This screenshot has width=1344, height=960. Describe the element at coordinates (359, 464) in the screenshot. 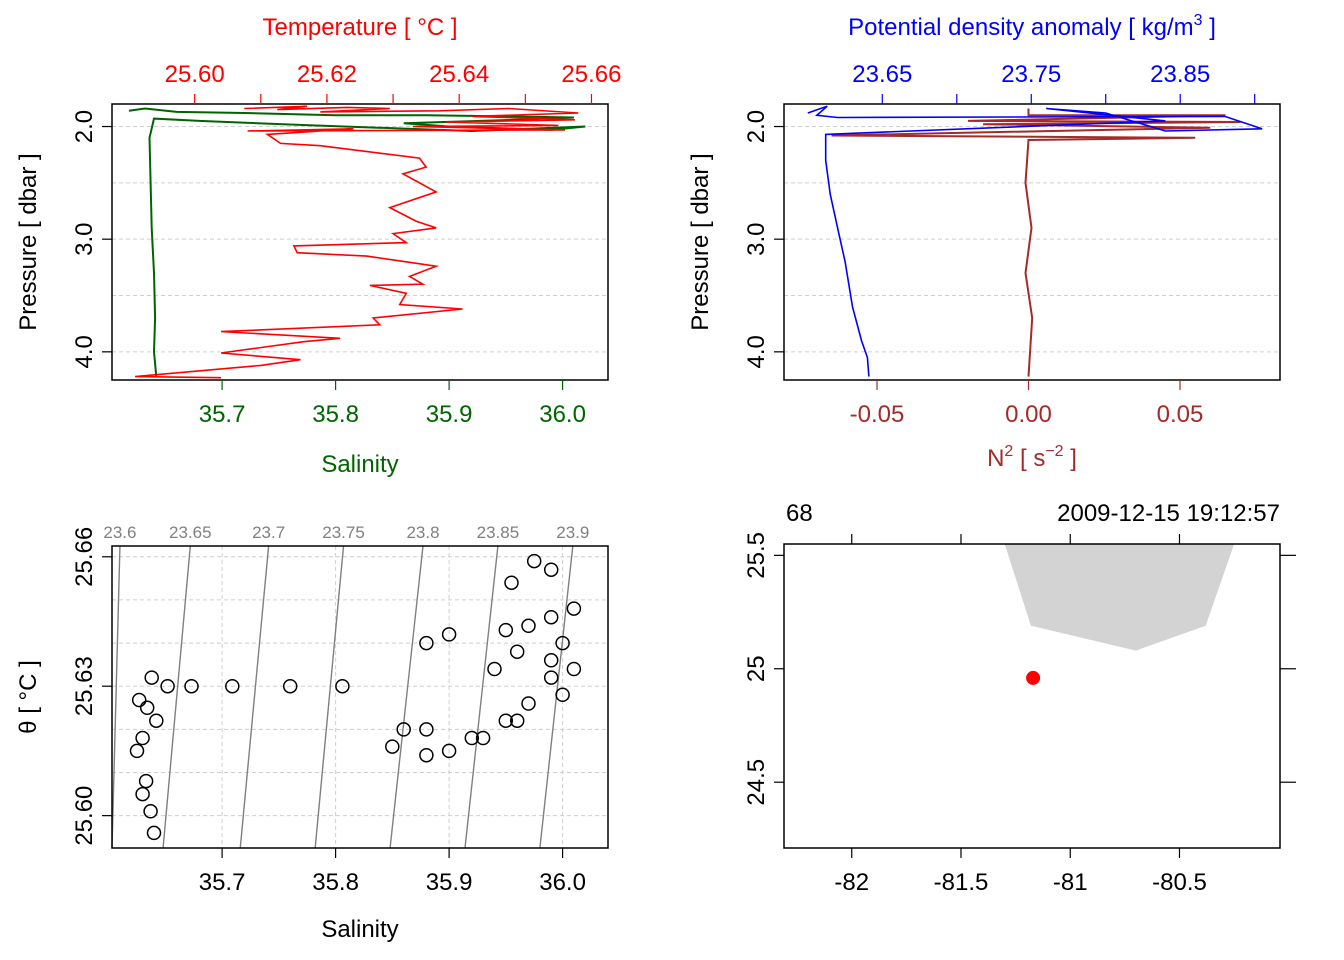

I see `p1-salinity-axis-title: Salinity` at that location.